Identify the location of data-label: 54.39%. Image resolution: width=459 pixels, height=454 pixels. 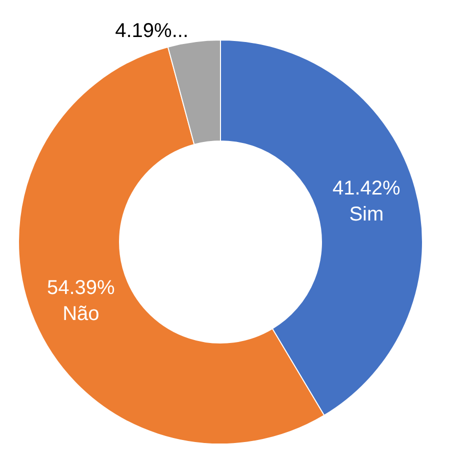
(81, 288).